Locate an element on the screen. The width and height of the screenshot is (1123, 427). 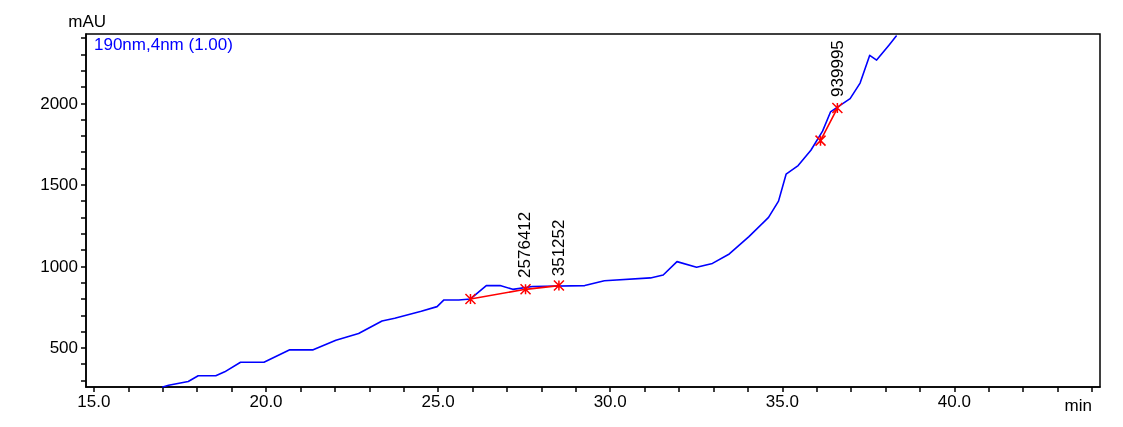
x-axis-title: min is located at coordinates (1078, 405).